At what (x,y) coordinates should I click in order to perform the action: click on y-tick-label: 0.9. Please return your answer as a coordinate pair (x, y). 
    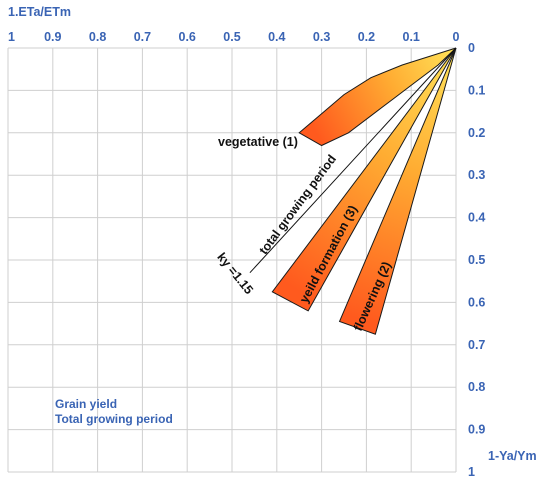
    Looking at the image, I should click on (476, 430).